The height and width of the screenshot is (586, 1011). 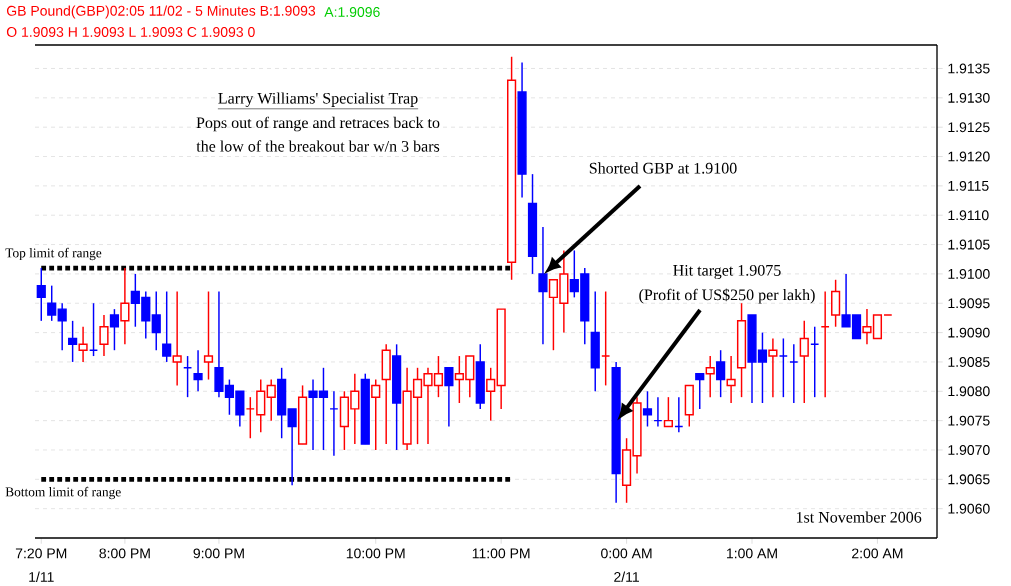 What do you see at coordinates (969, 508) in the screenshot?
I see `y-tick-label: 1.9060` at bounding box center [969, 508].